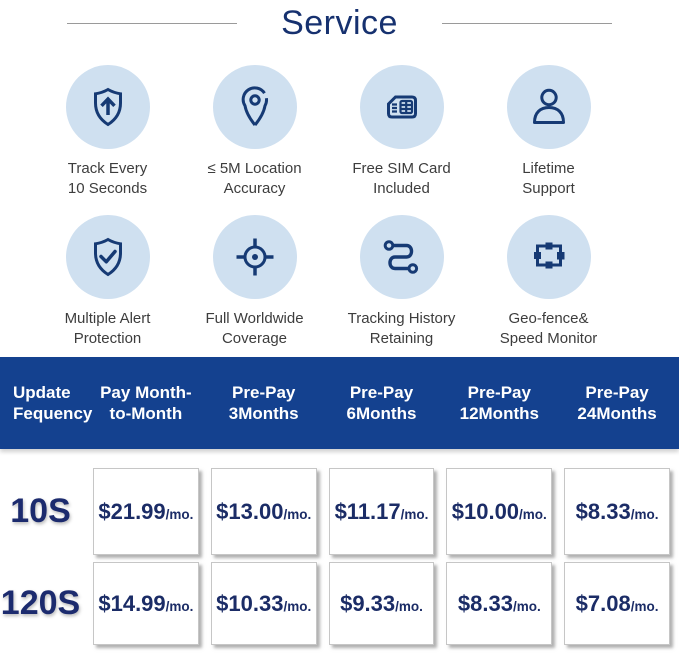  I want to click on feature-tracking-history: Tracking History Retaining, so click(401, 282).